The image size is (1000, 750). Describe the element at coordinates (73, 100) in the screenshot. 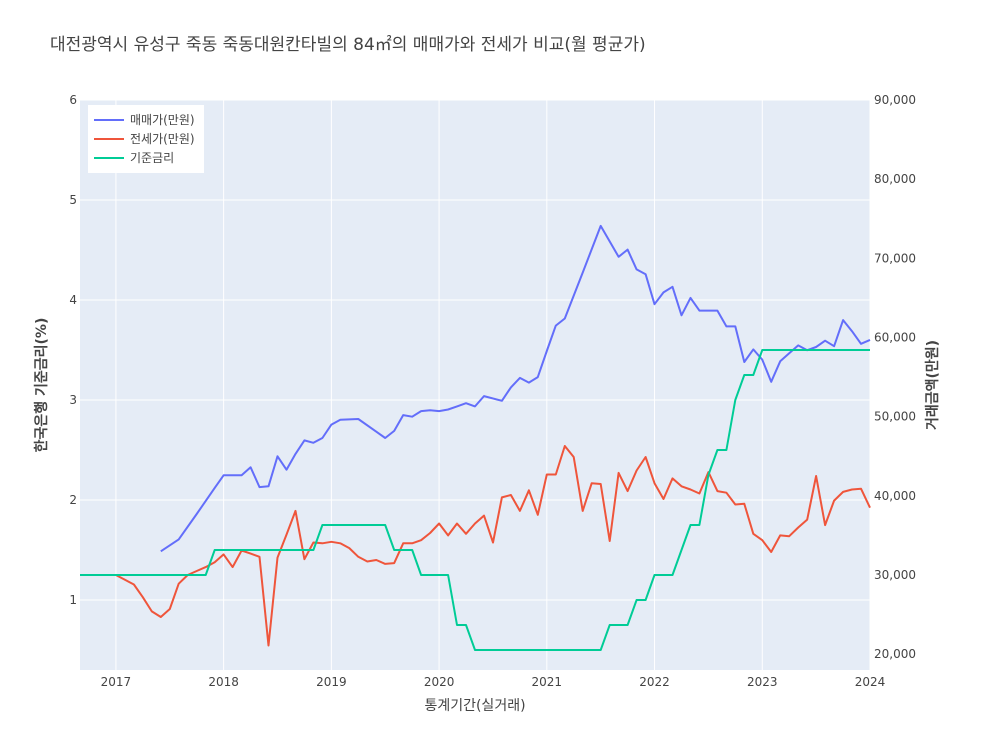

I see `y-left-tick-label: 6` at that location.